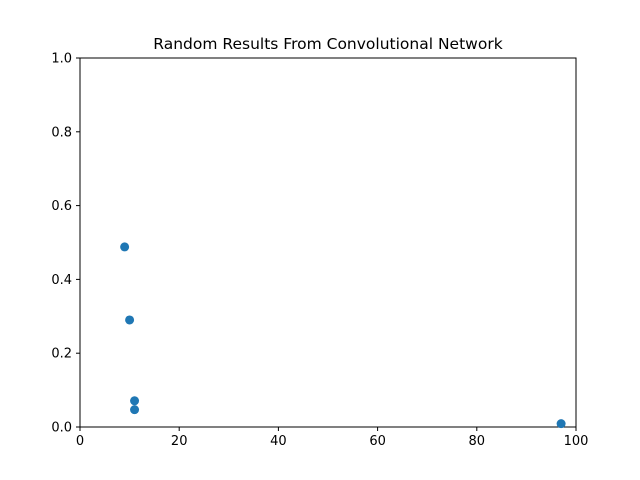 This screenshot has width=640, height=480. What do you see at coordinates (61, 280) in the screenshot?
I see `y-tick-label: 0.4` at bounding box center [61, 280].